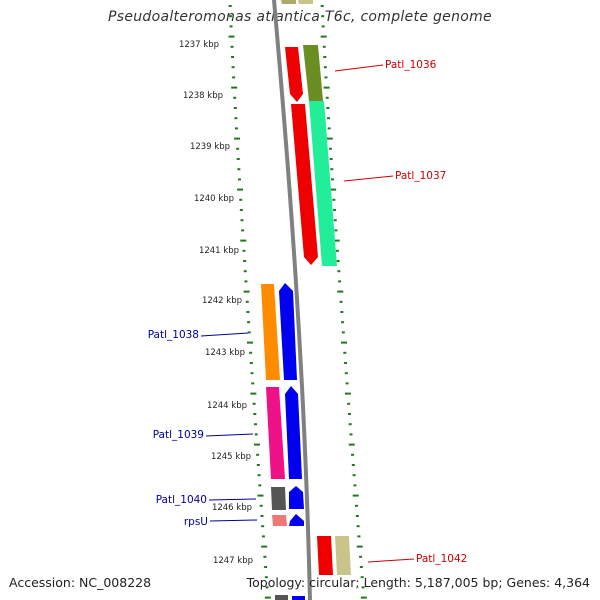 The image size is (600, 600). I want to click on accession-label: Accession: NC_008228, so click(80, 582).